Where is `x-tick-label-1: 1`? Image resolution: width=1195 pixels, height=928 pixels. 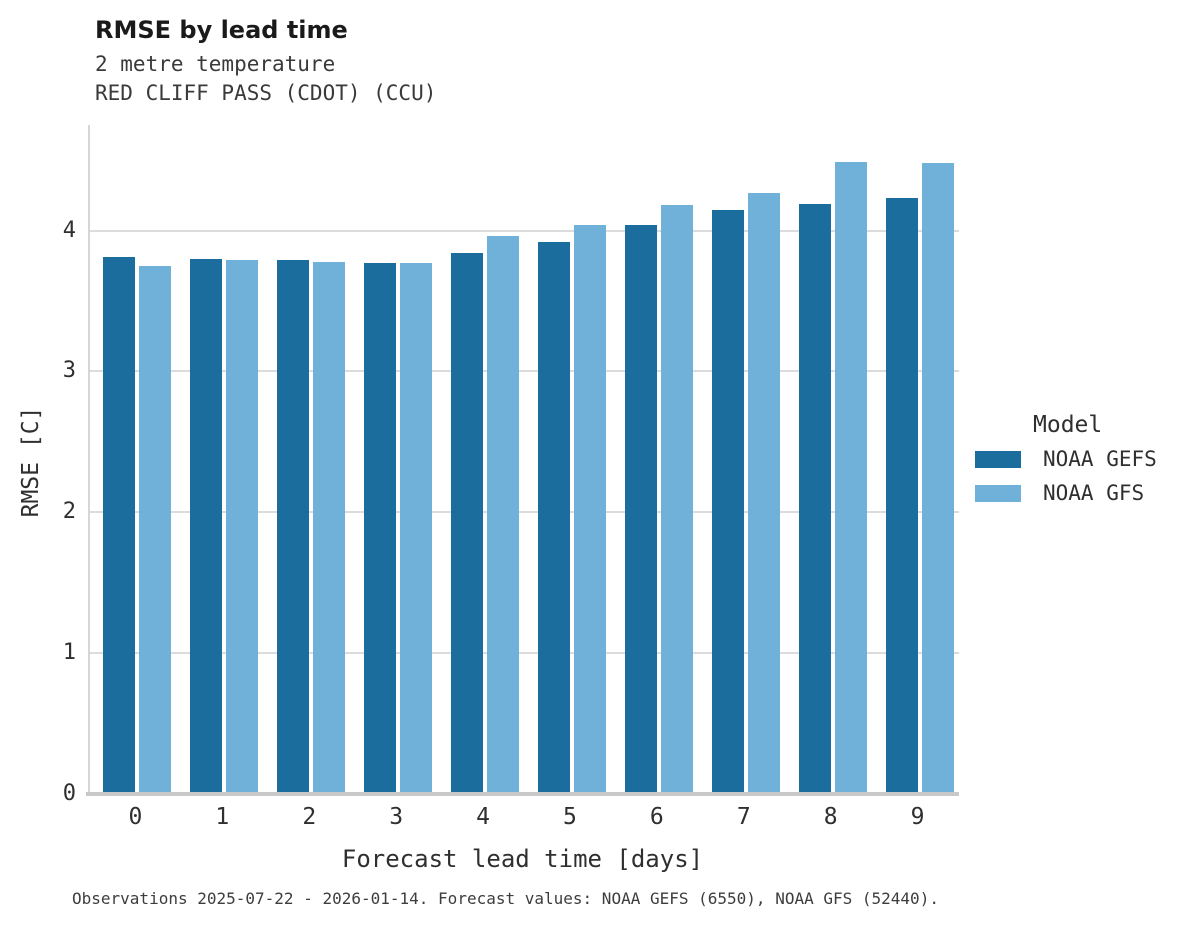 x-tick-label-1: 1 is located at coordinates (222, 817).